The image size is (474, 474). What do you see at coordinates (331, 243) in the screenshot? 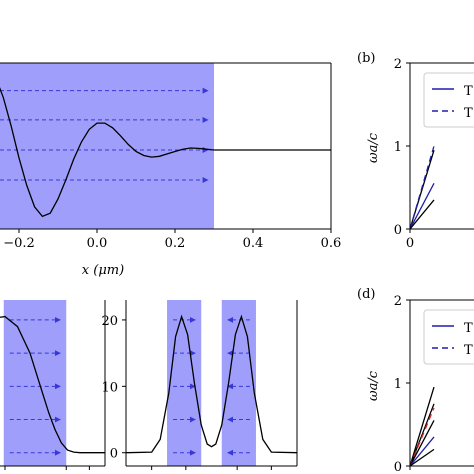
I see `top-left-xtick-label-4: 0.6` at bounding box center [331, 243].